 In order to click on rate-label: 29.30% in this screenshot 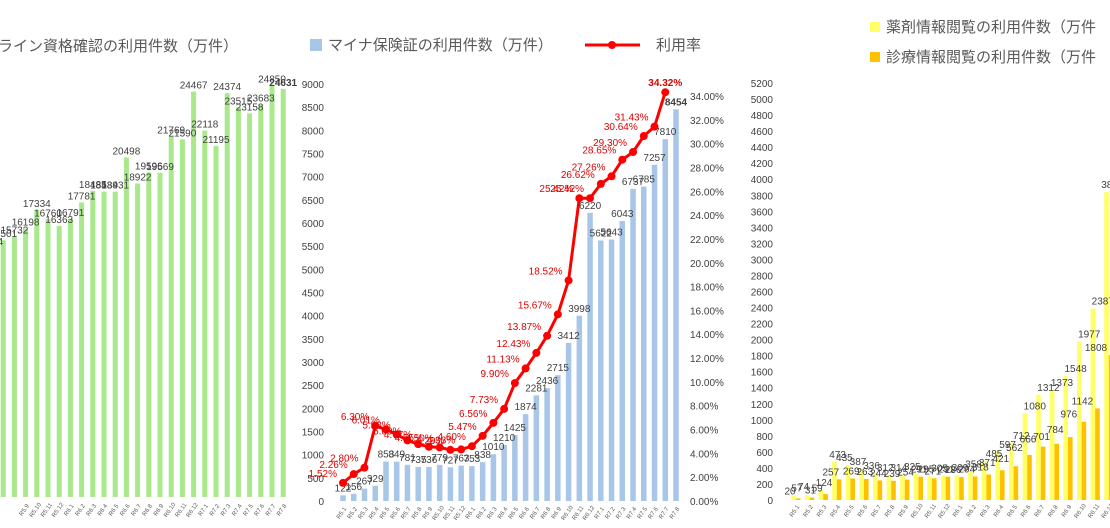, I will do `click(610, 143)`.